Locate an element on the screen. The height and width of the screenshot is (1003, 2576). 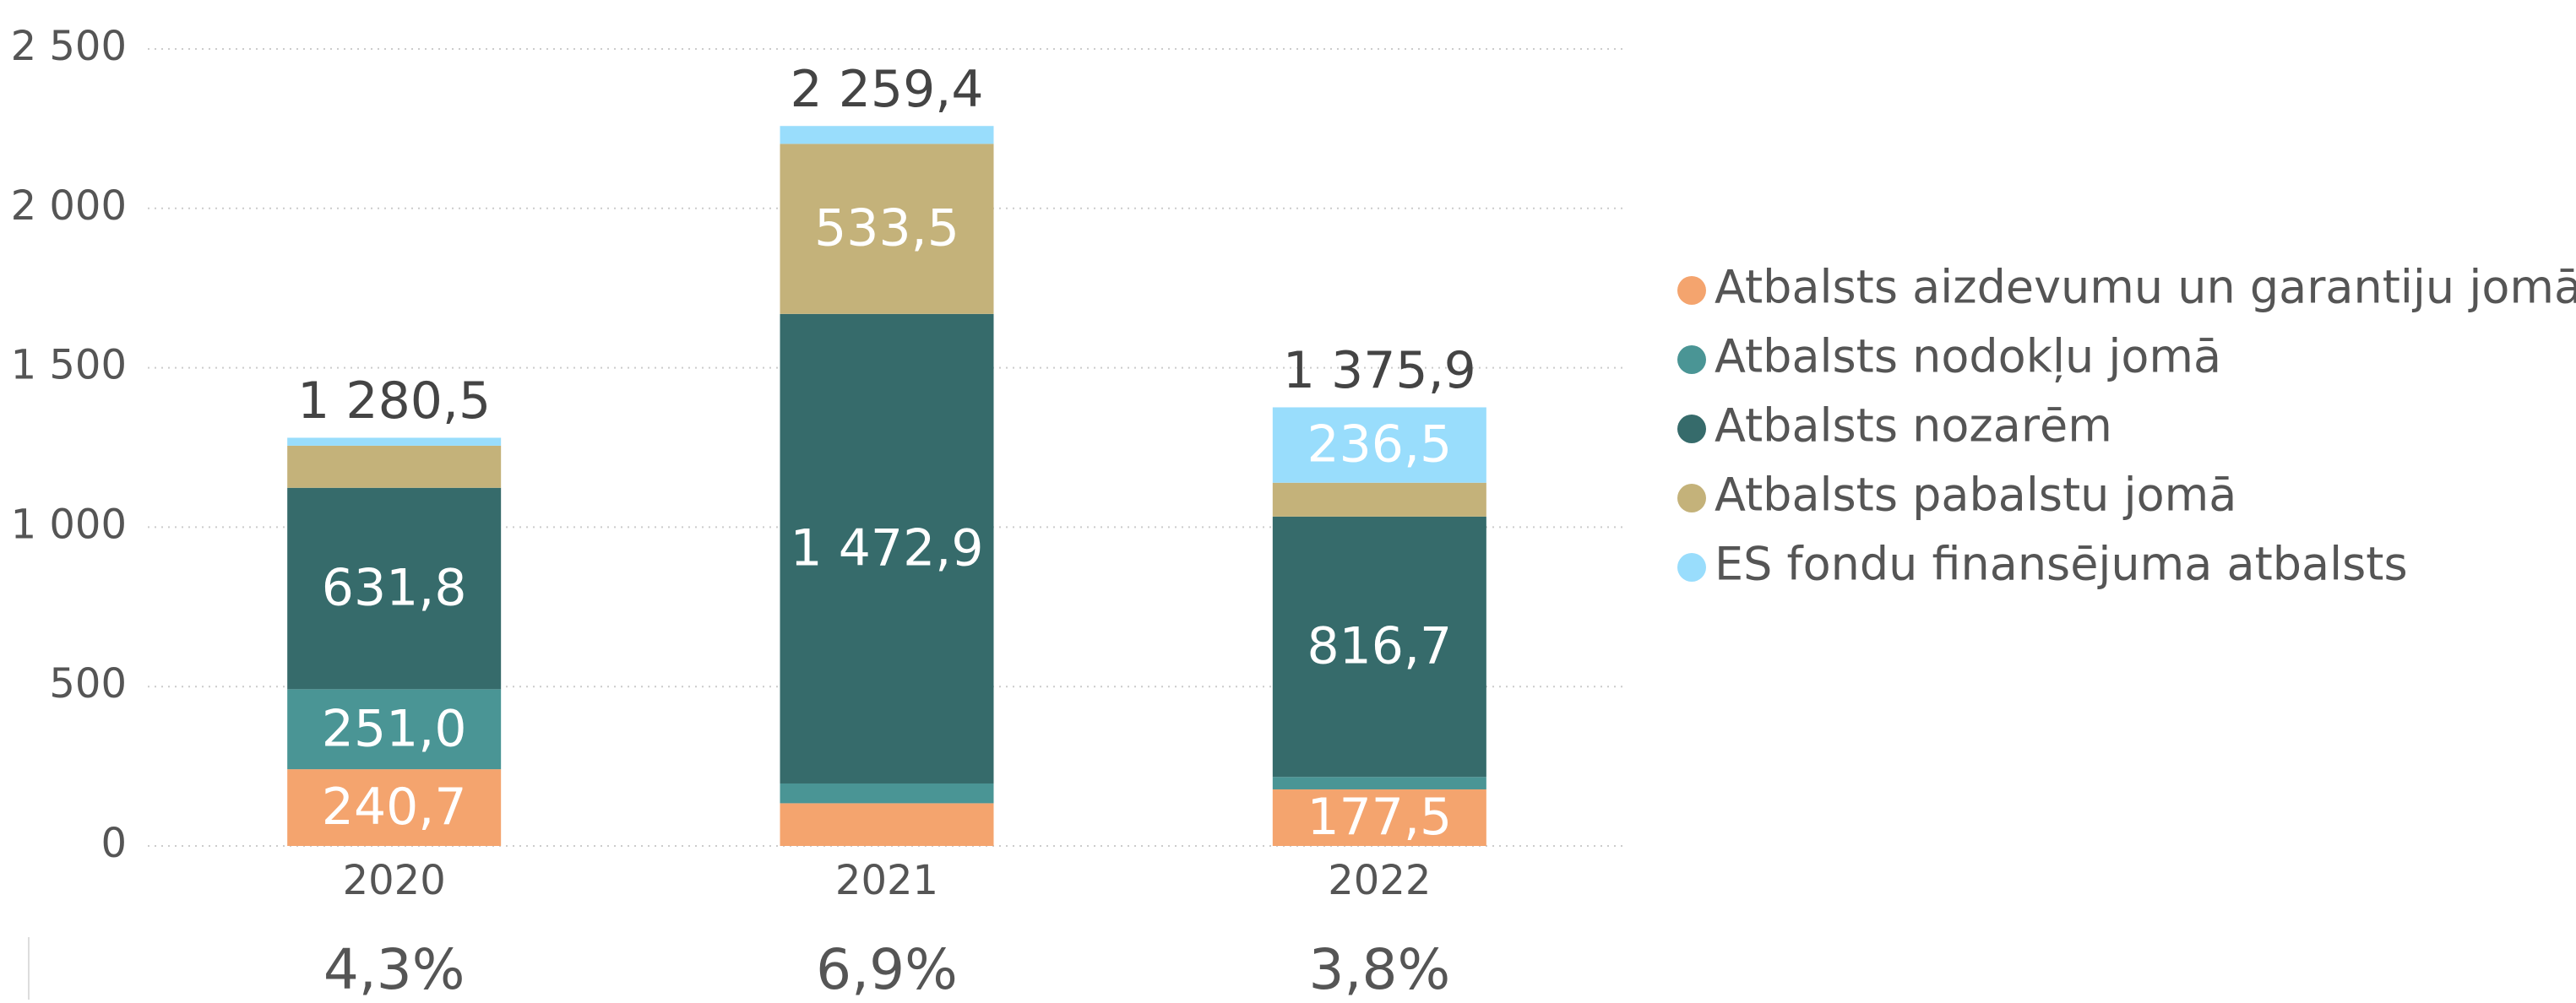
x-tick-label: 2022 is located at coordinates (1379, 880).